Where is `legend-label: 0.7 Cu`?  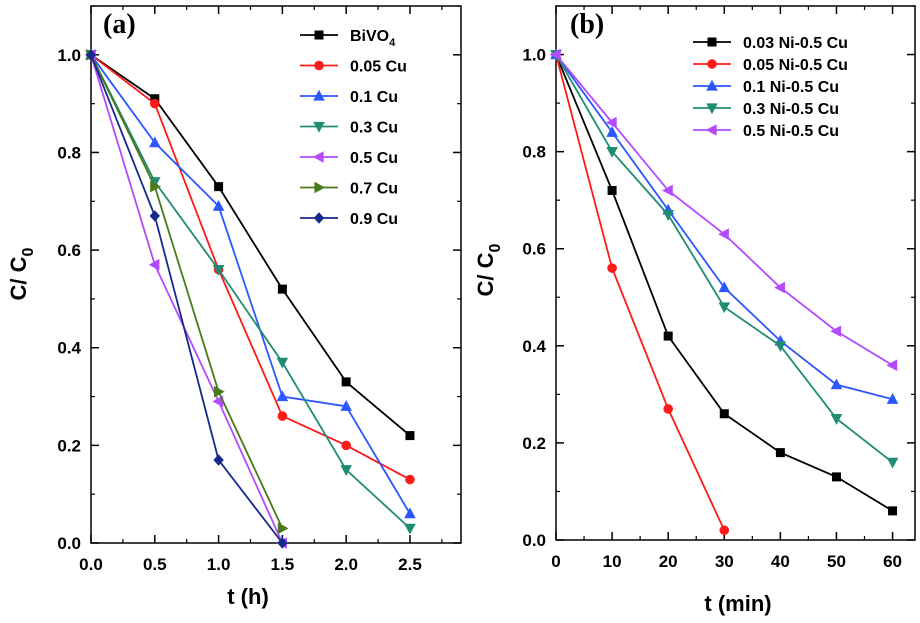 legend-label: 0.7 Cu is located at coordinates (374, 189).